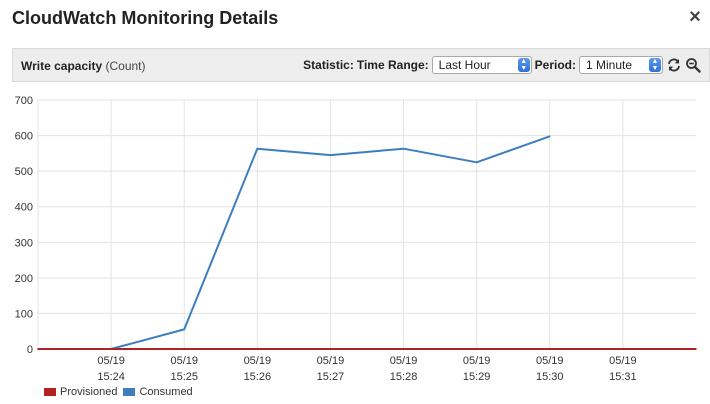 This screenshot has height=404, width=710. Describe the element at coordinates (331, 377) in the screenshot. I see `x-tick-time-label: 15:27` at that location.